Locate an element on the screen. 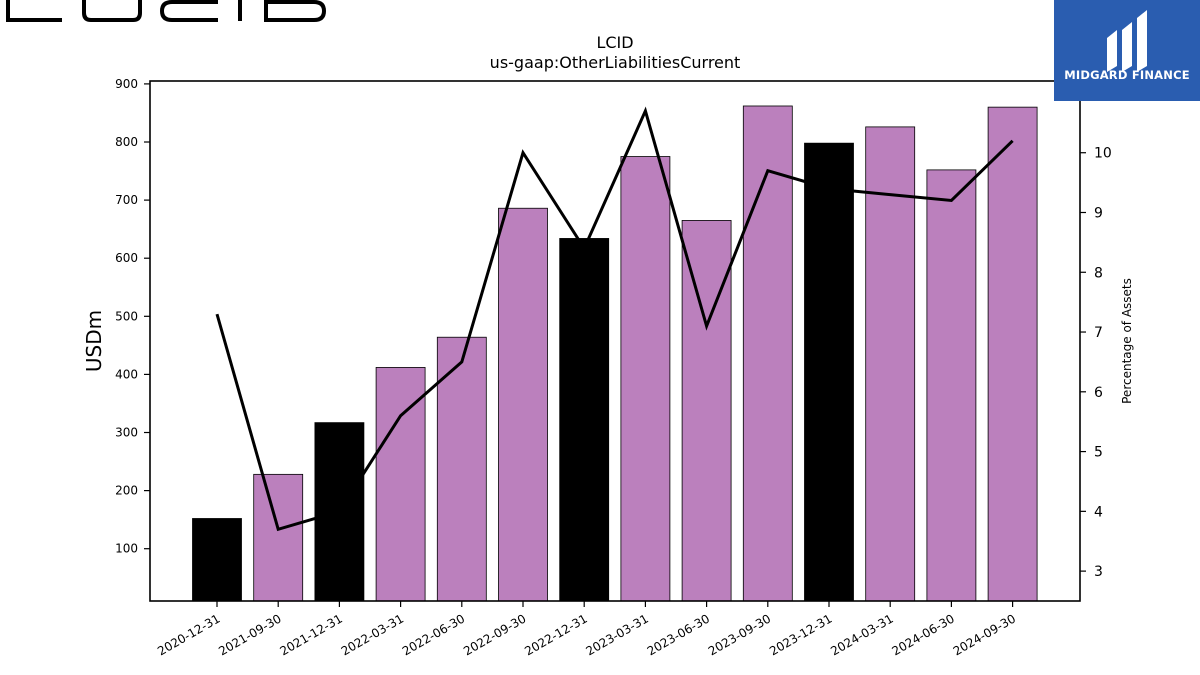  chart-title: LCID is located at coordinates (614, 42).